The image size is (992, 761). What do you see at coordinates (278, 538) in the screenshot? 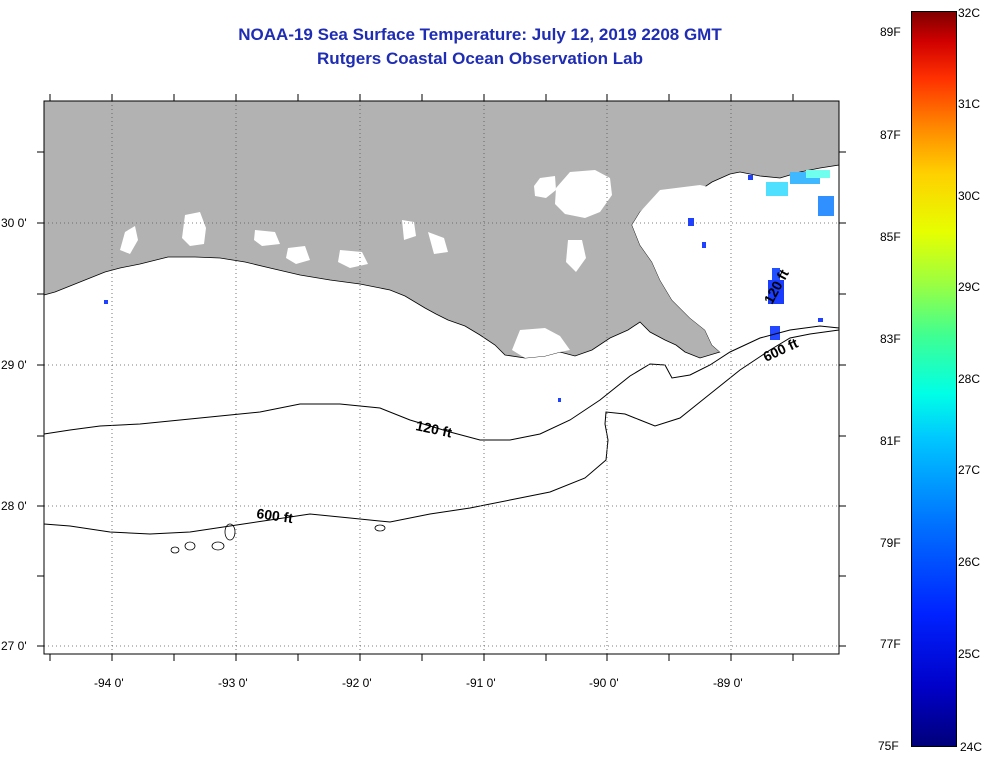
I see `contour-islands` at bounding box center [278, 538].